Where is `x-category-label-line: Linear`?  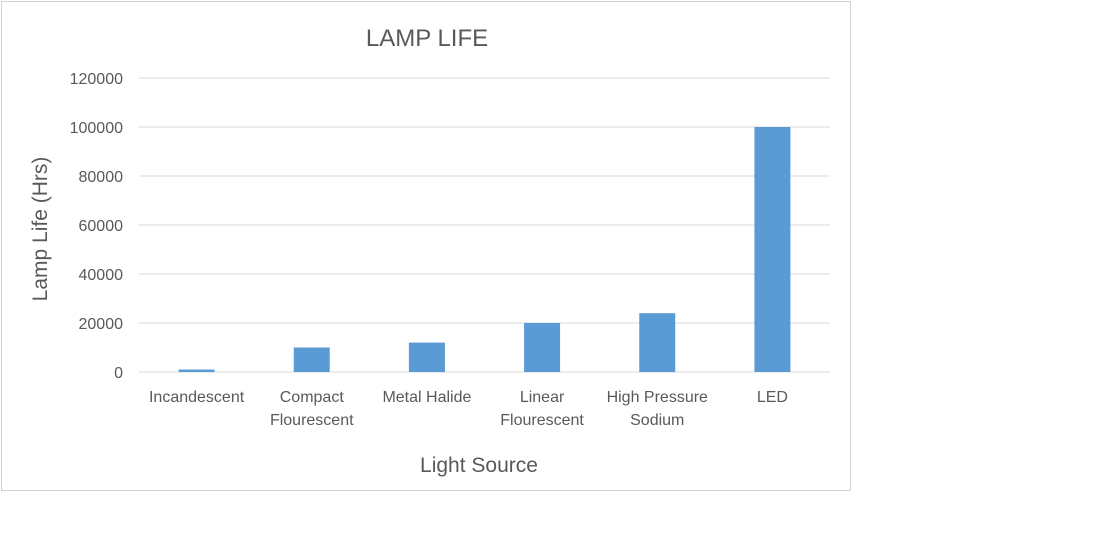
x-category-label-line: Linear is located at coordinates (542, 397).